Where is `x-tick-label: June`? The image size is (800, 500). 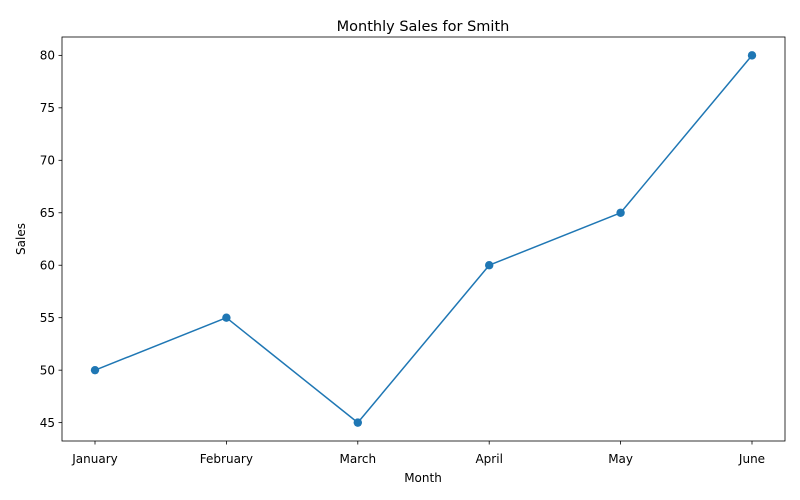
x-tick-label: June is located at coordinates (751, 459).